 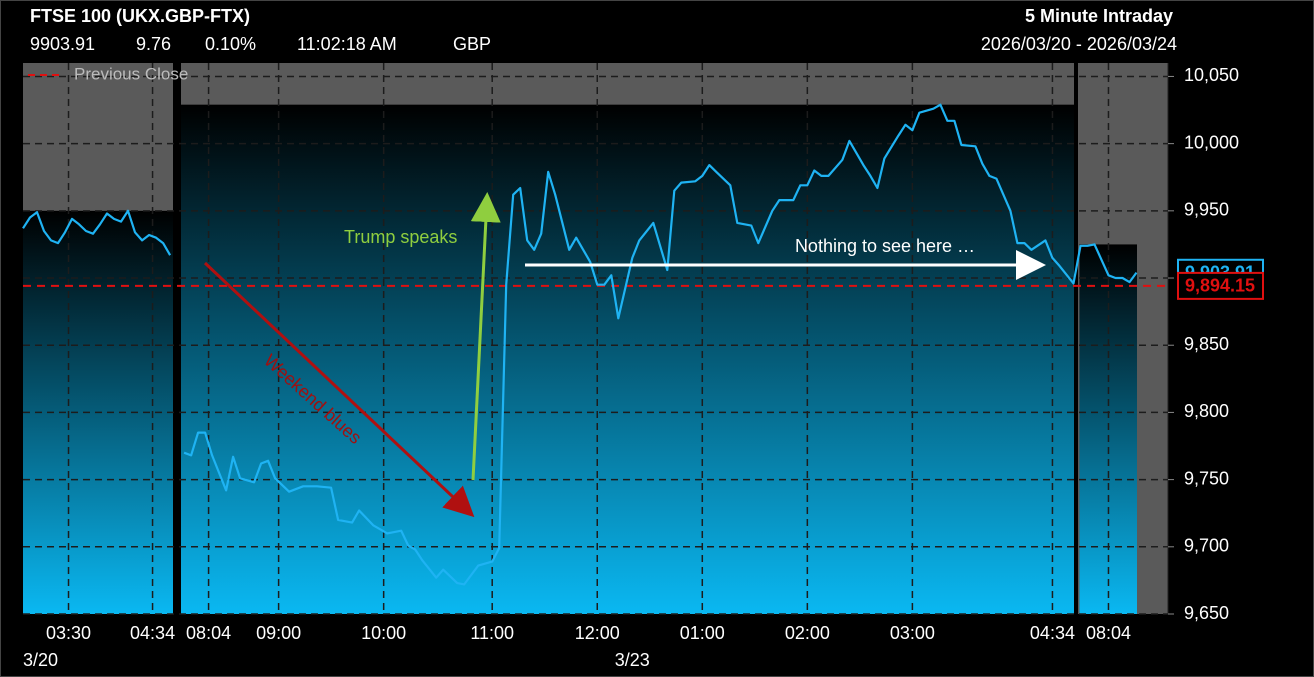 What do you see at coordinates (702, 633) in the screenshot?
I see `x-tick-label: 01:00` at bounding box center [702, 633].